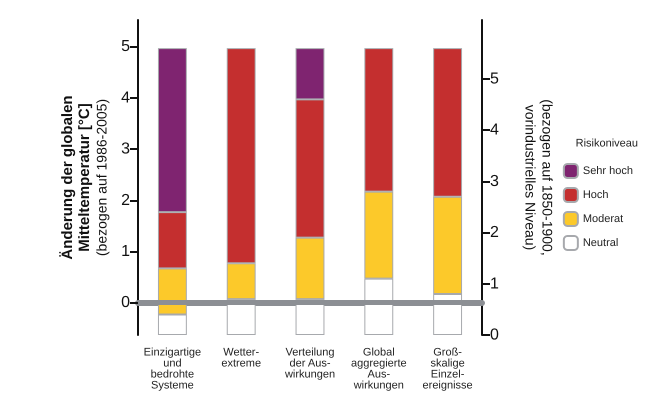 The width and height of the screenshot is (650, 420). Describe the element at coordinates (494, 283) in the screenshot. I see `y2-tick-label: 1` at that location.